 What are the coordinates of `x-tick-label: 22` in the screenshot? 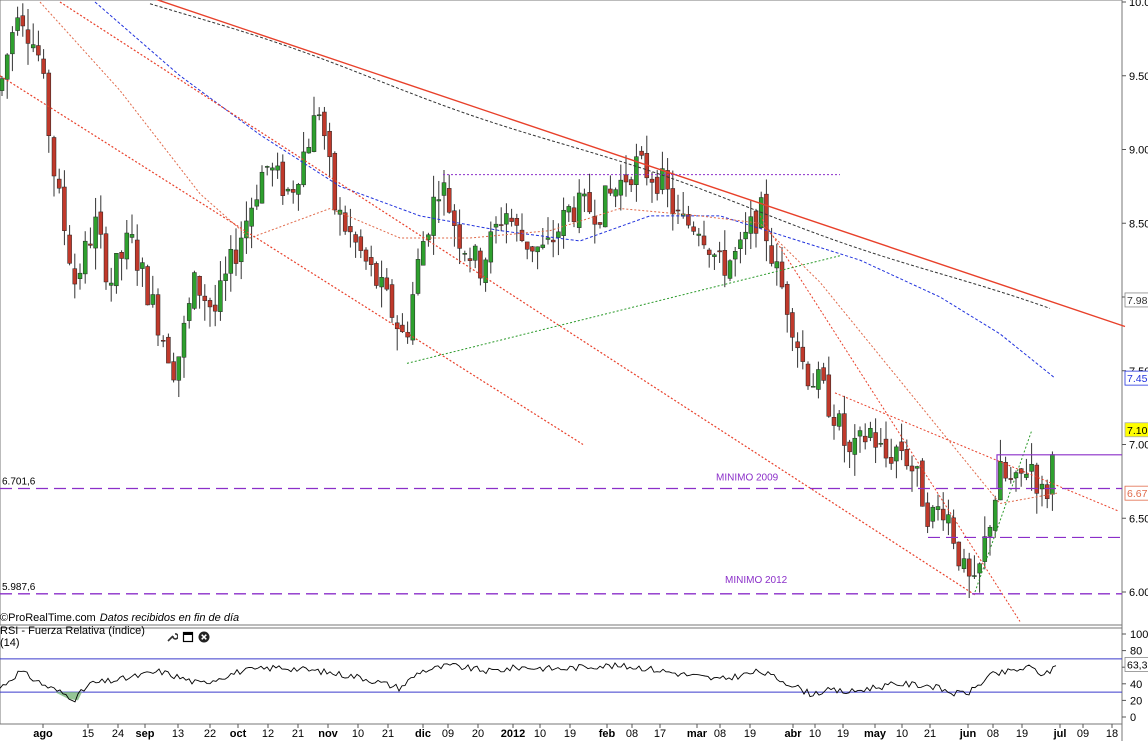 It's located at (210, 734).